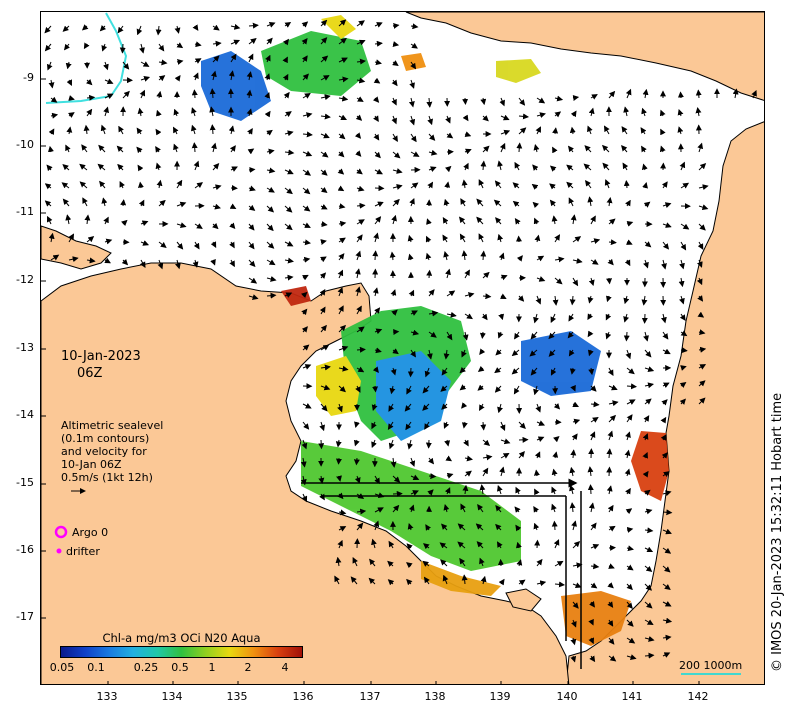 Image resolution: width=792 pixels, height=716 pixels. What do you see at coordinates (650, 466) in the screenshot?
I see `chl-patch-east-red` at bounding box center [650, 466].